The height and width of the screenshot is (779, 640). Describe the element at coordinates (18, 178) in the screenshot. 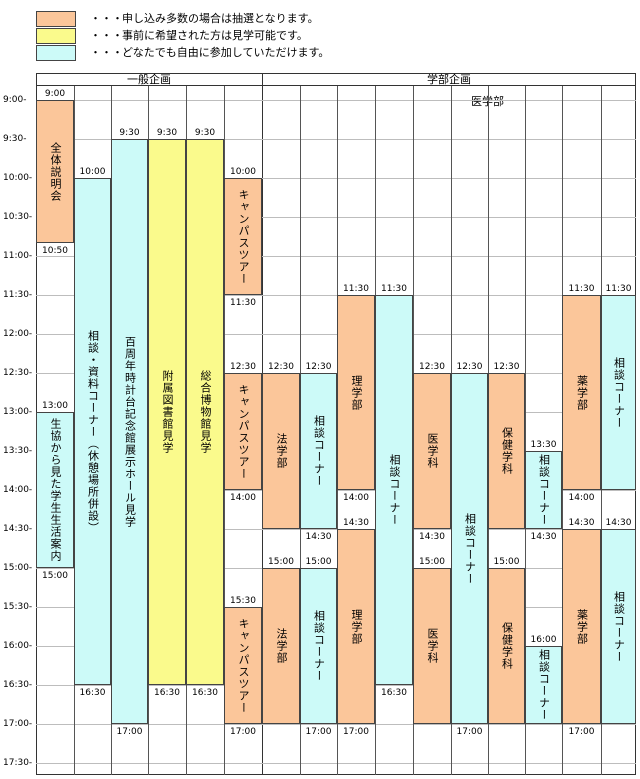

I see `time-axis-label: 10:00-` at that location.